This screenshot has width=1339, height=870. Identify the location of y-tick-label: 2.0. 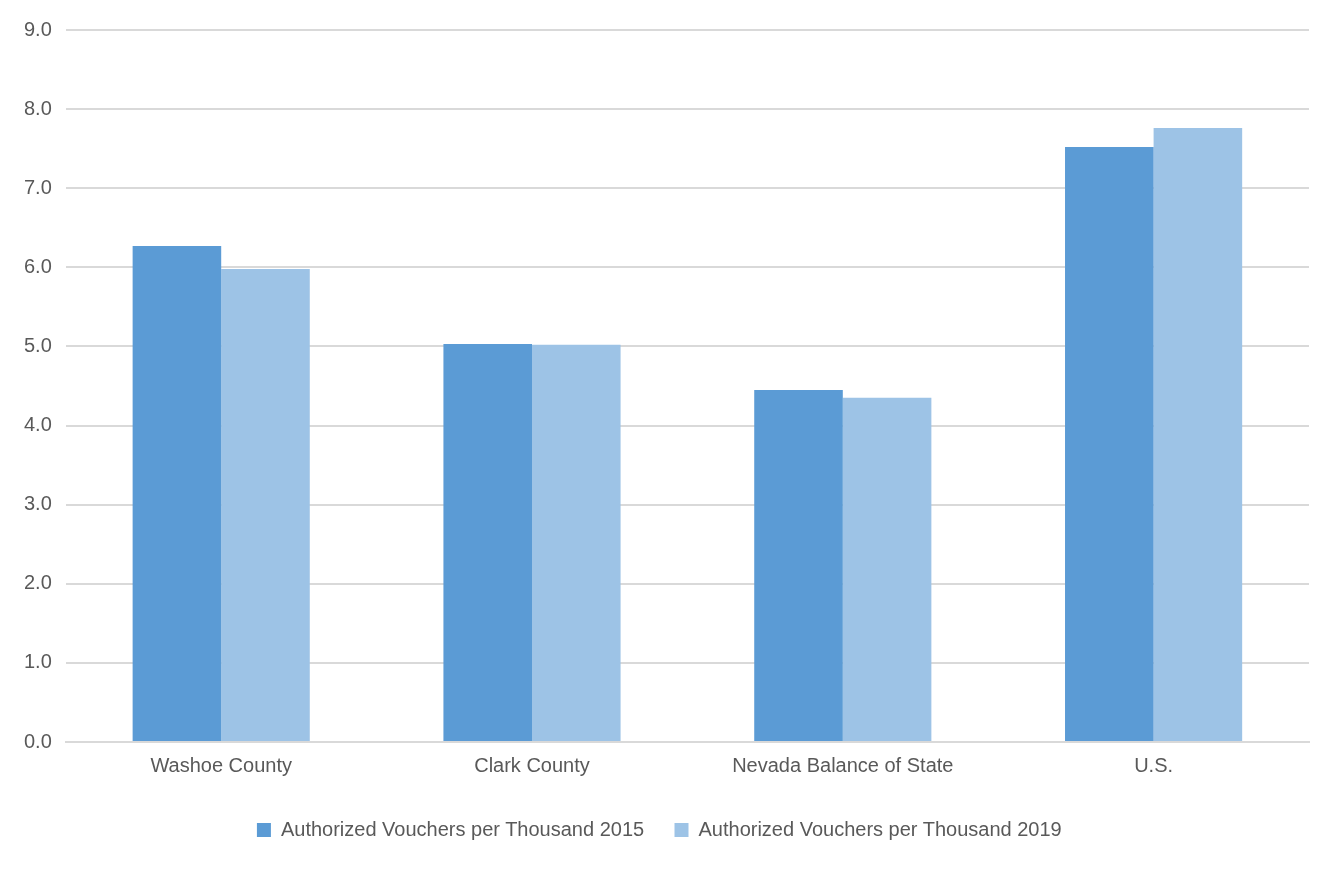
(37, 582).